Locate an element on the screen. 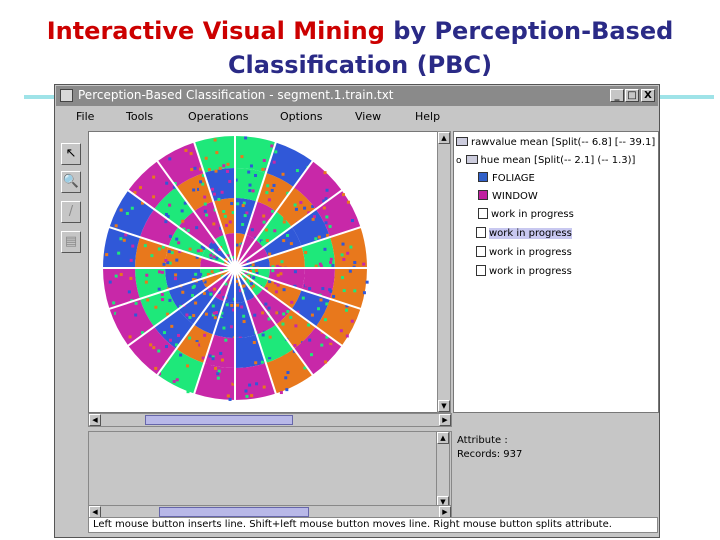 The height and width of the screenshot is (540, 720). segment-divider is located at coordinates (298, 247).